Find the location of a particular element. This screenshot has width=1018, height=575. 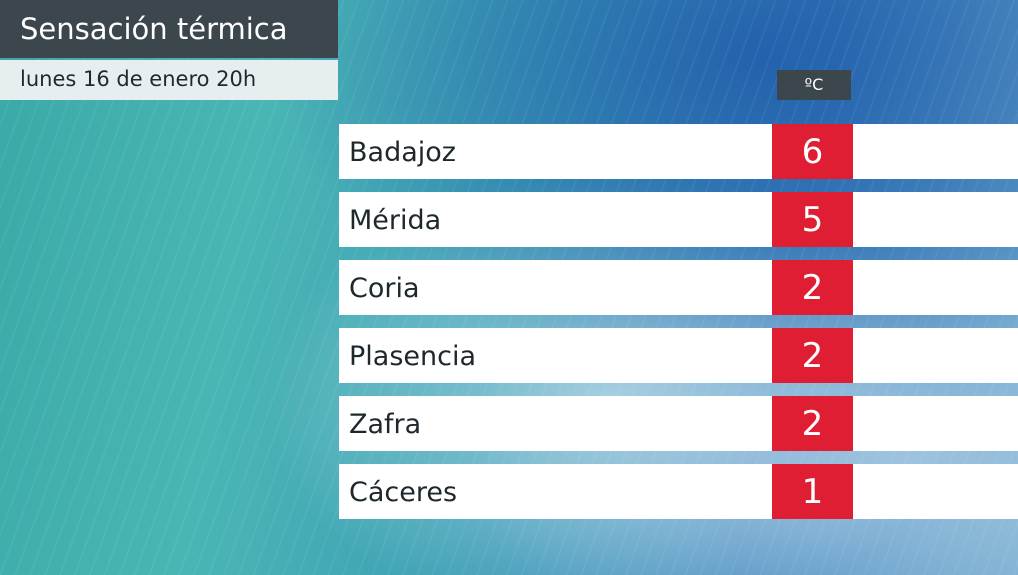

table-row: Coria 2 is located at coordinates (678, 287).